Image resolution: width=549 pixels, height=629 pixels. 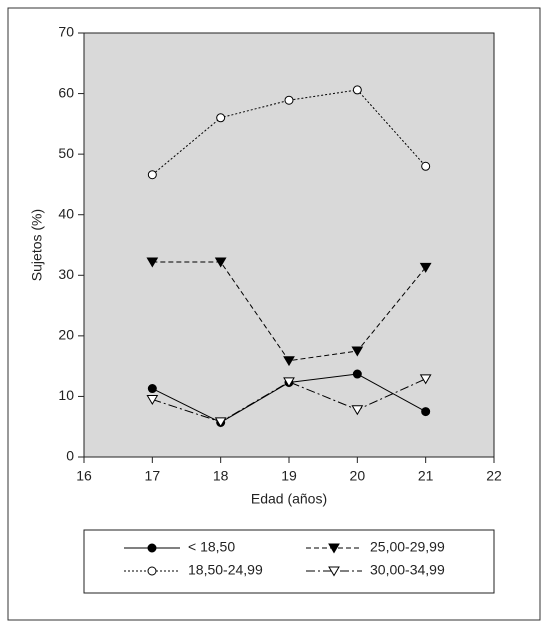 I want to click on y-tick-label: 50, so click(x=66, y=153).